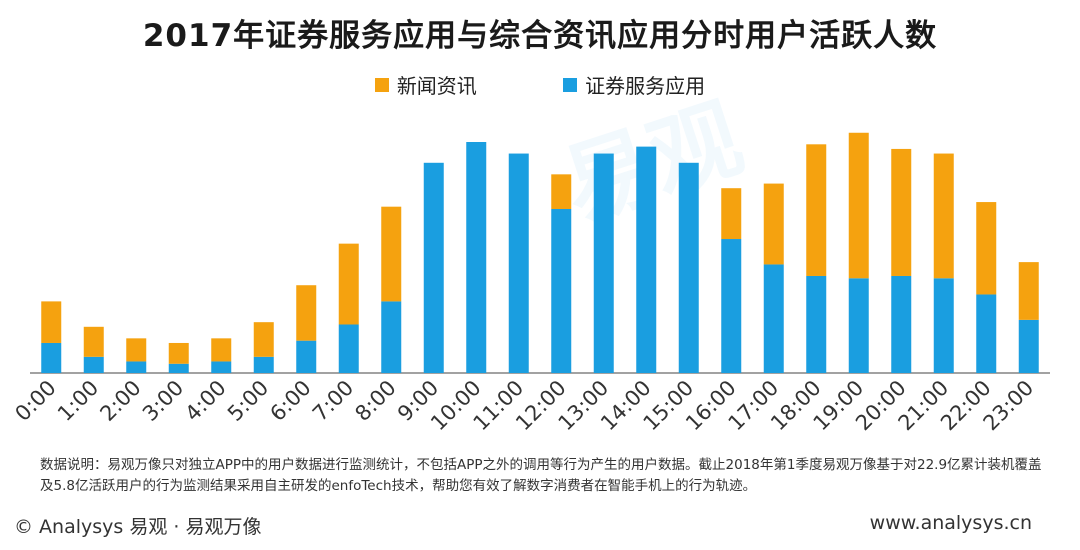 The height and width of the screenshot is (550, 1080). Describe the element at coordinates (901, 212) in the screenshot. I see `bar-news-2000` at that location.